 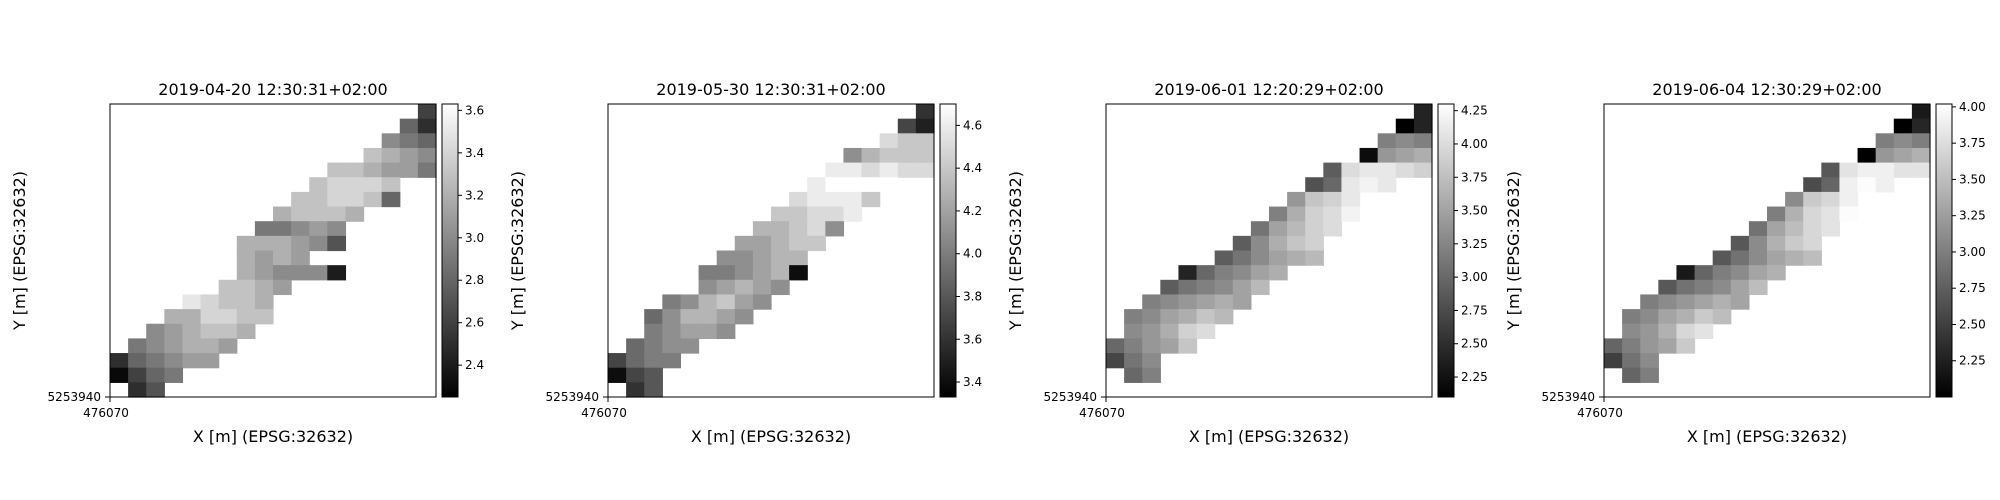 What do you see at coordinates (1268, 89) in the screenshot?
I see `panel-title: 2019-06-01 12:20:29+02:00` at bounding box center [1268, 89].